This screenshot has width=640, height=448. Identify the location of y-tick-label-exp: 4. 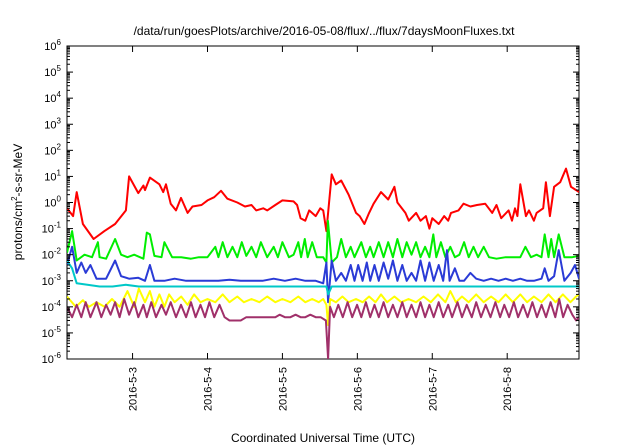
(59, 94).